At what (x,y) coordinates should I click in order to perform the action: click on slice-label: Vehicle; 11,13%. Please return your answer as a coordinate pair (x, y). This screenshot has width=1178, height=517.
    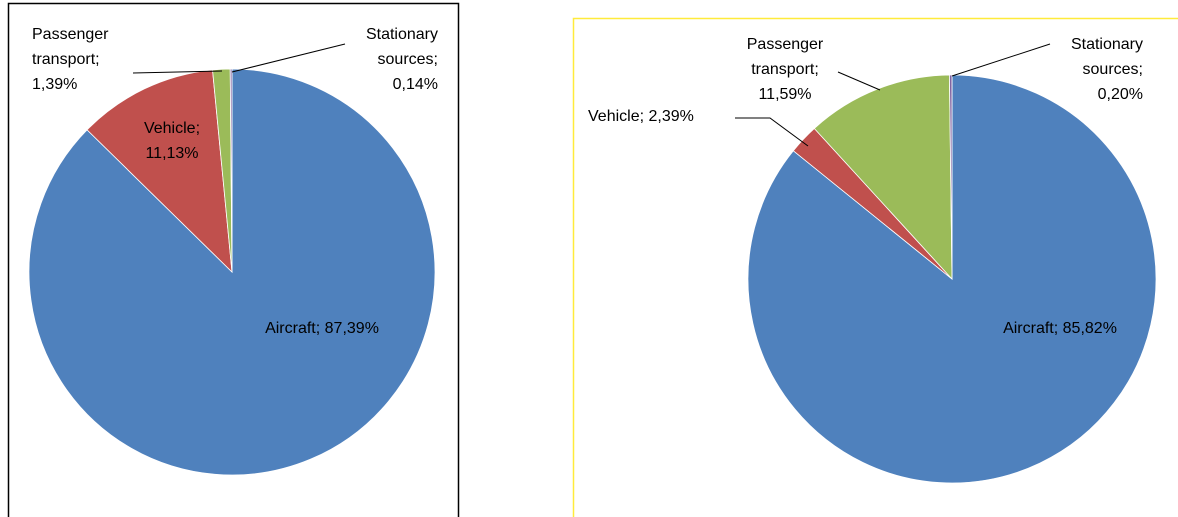
    Looking at the image, I should click on (172, 141).